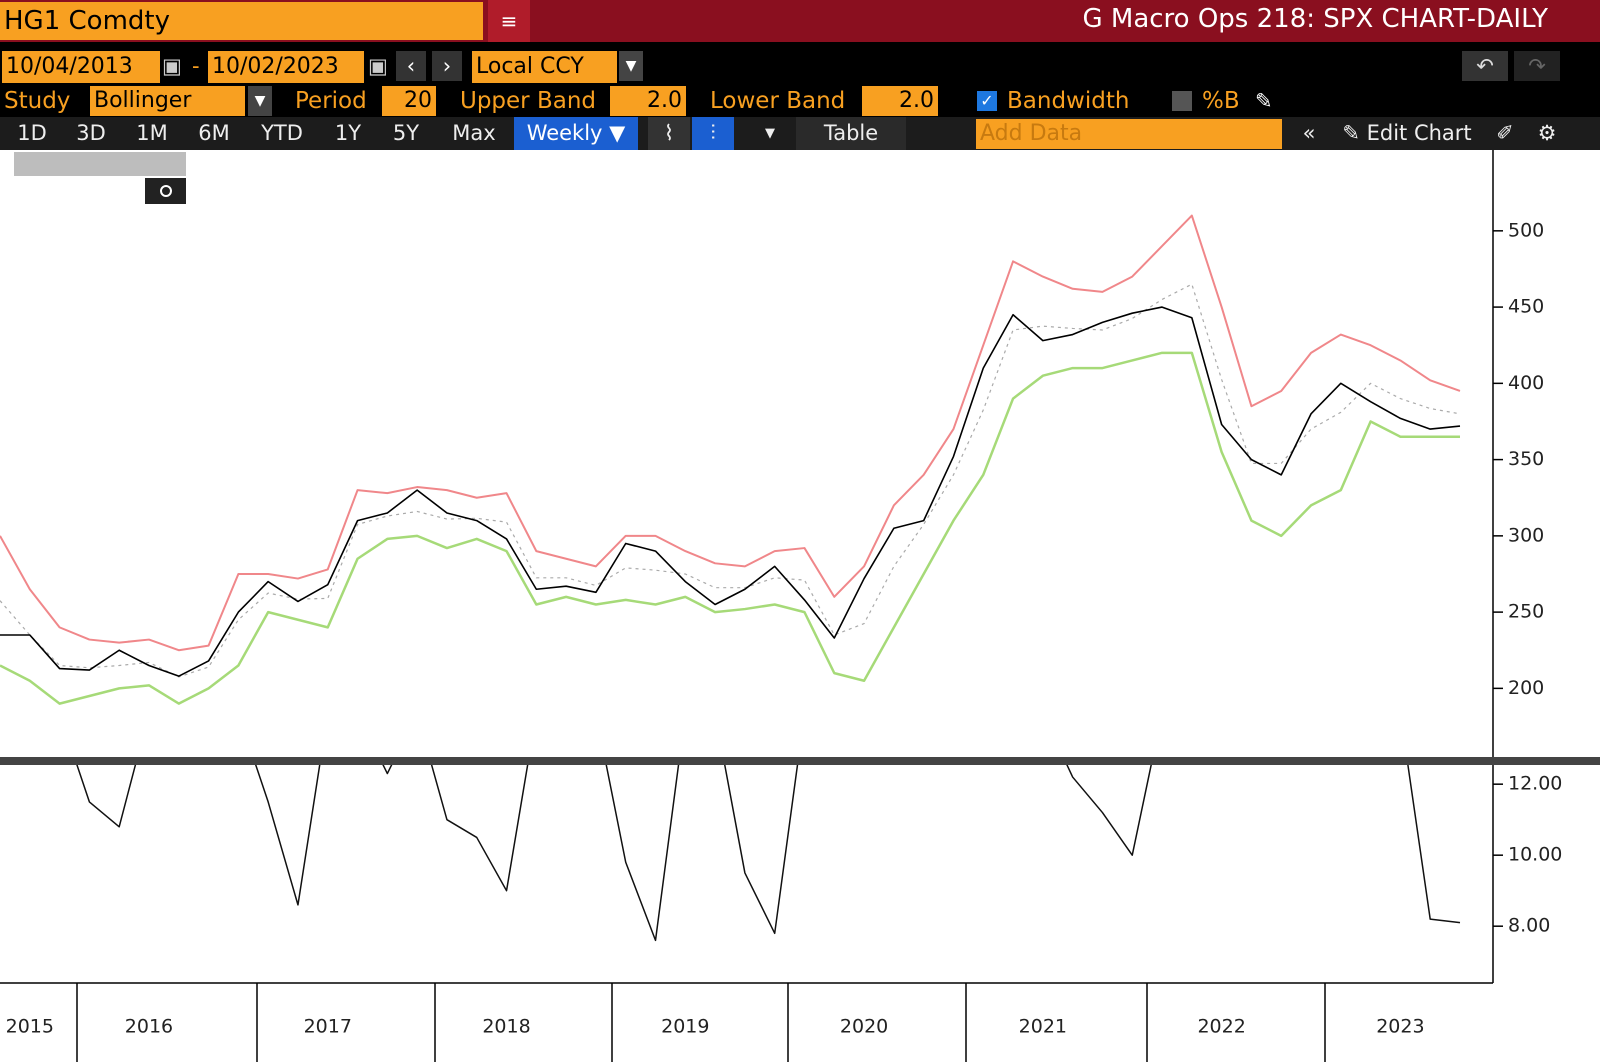 The width and height of the screenshot is (1600, 1062). What do you see at coordinates (1526, 383) in the screenshot?
I see `y-tick-label: 400` at bounding box center [1526, 383].